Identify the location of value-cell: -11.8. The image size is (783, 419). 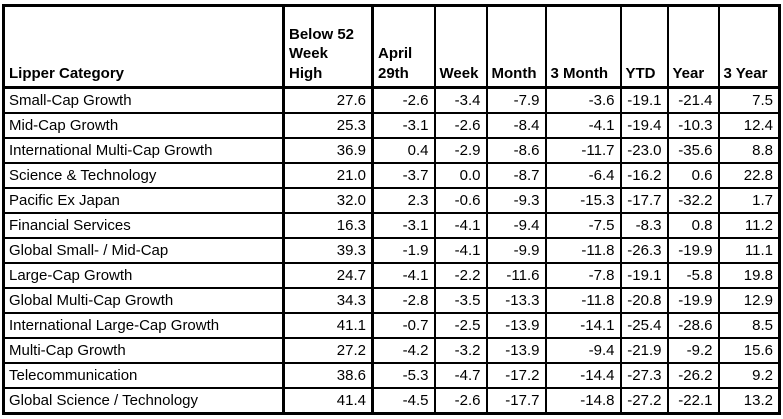
(583, 250).